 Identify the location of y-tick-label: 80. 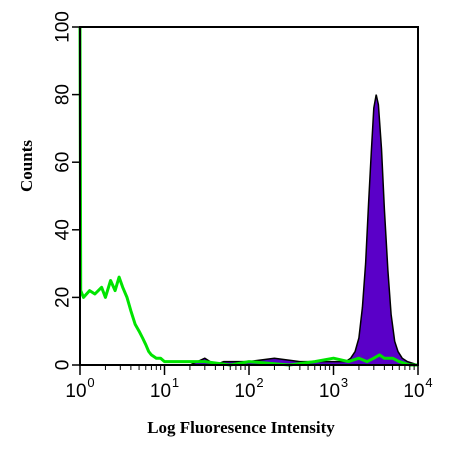
(63, 94).